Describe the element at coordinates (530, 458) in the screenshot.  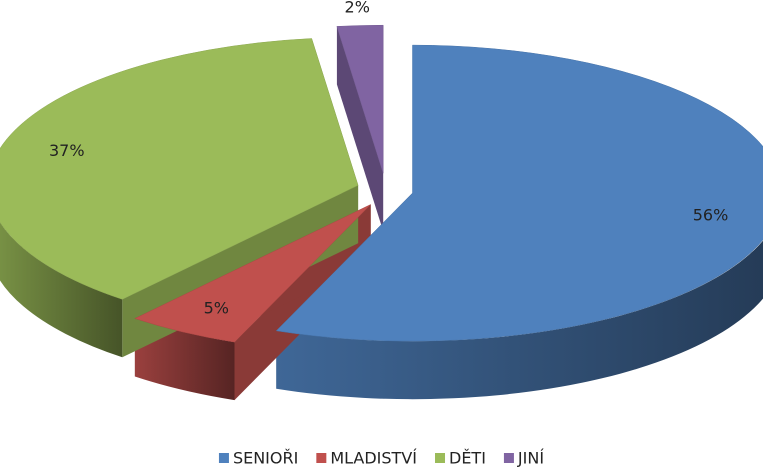
I see `legend-label: JINÍ` at that location.